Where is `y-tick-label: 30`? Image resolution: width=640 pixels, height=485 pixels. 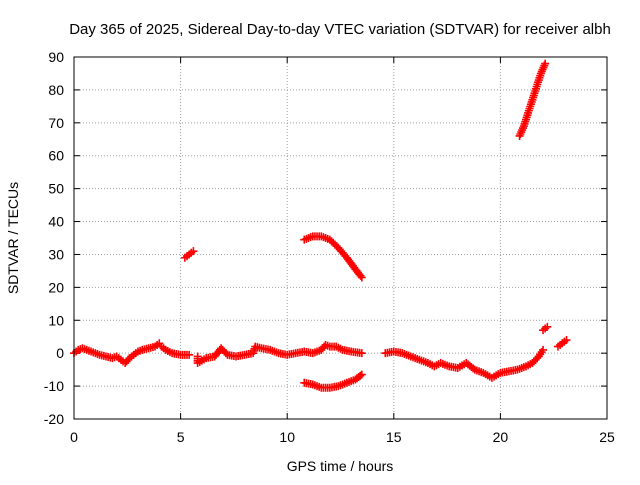 y-tick-label: 30 is located at coordinates (56, 254).